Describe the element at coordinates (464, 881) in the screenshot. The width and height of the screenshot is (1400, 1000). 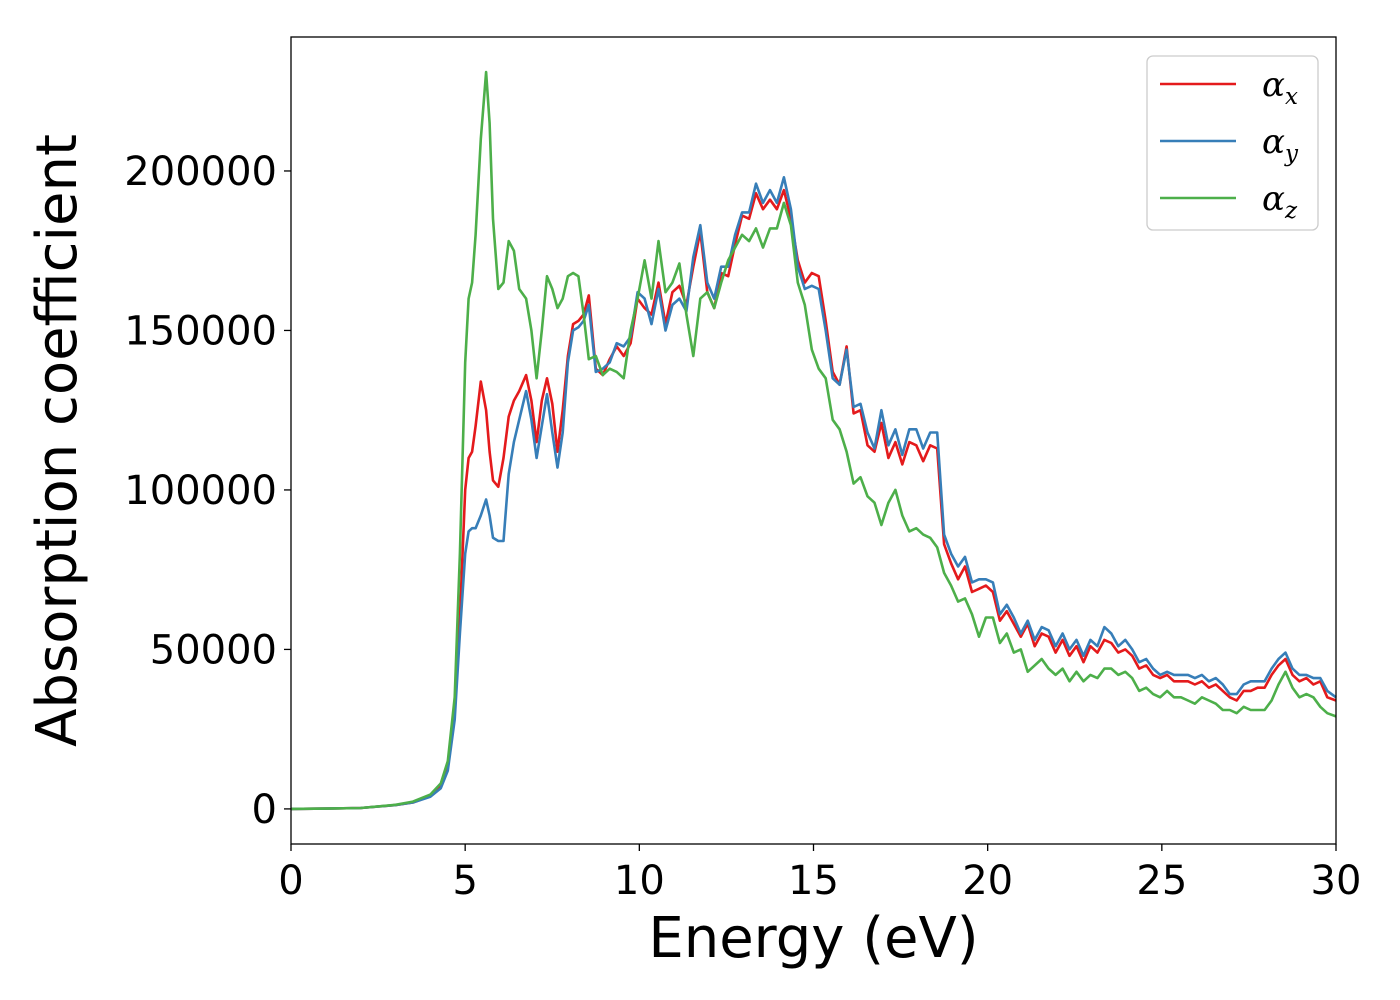
I see `x-tick-label: 5` at that location.